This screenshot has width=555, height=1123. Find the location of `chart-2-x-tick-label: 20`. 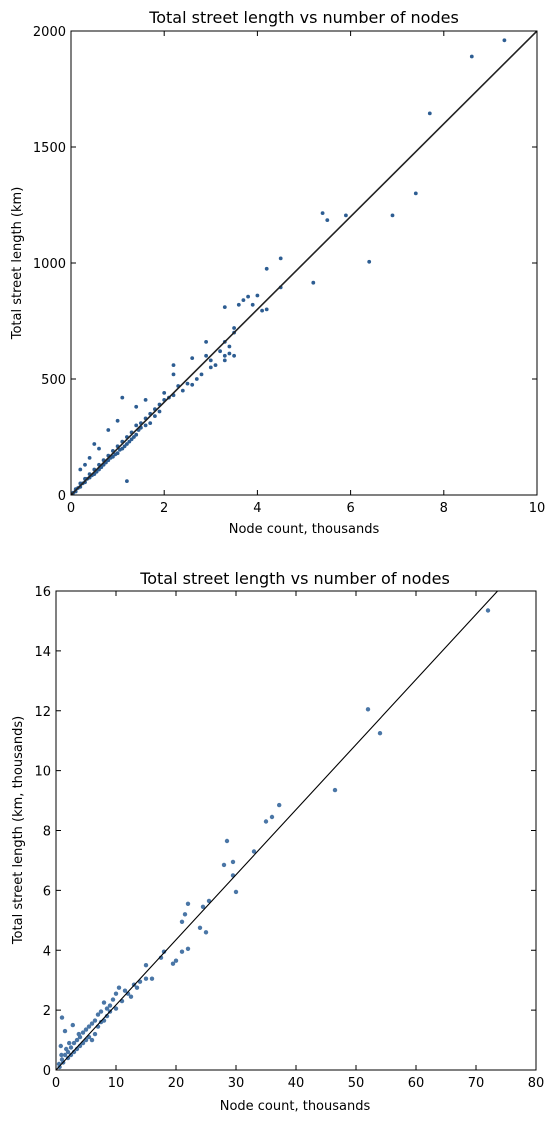

chart-2-x-tick-label: 20 is located at coordinates (176, 1083).